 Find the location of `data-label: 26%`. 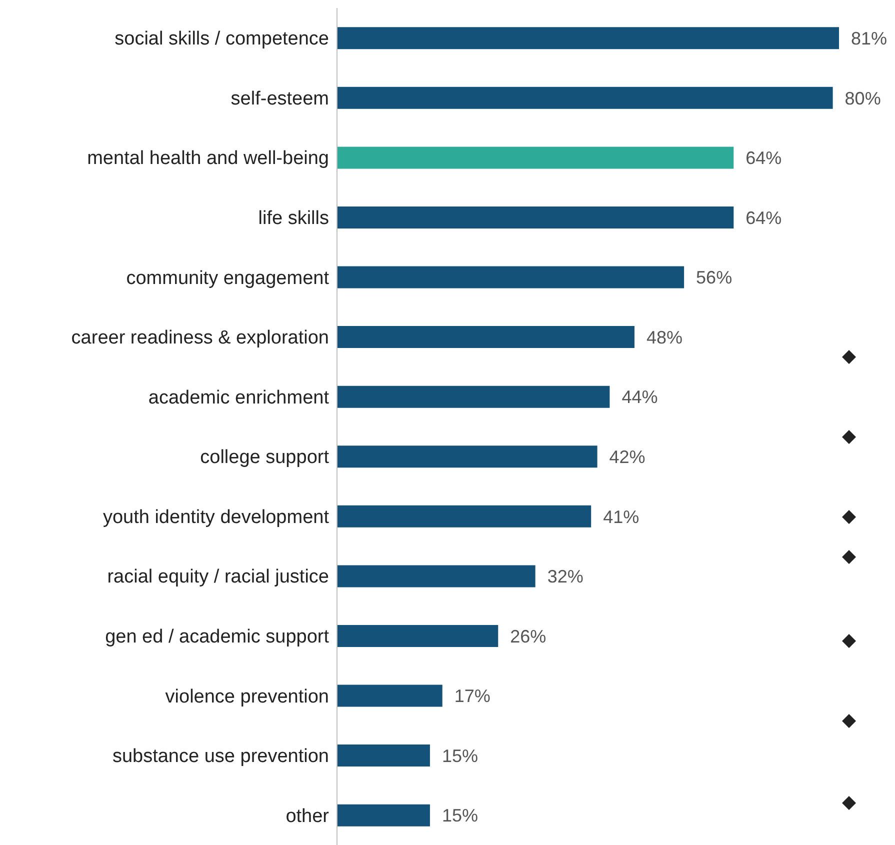

data-label: 26% is located at coordinates (528, 636).